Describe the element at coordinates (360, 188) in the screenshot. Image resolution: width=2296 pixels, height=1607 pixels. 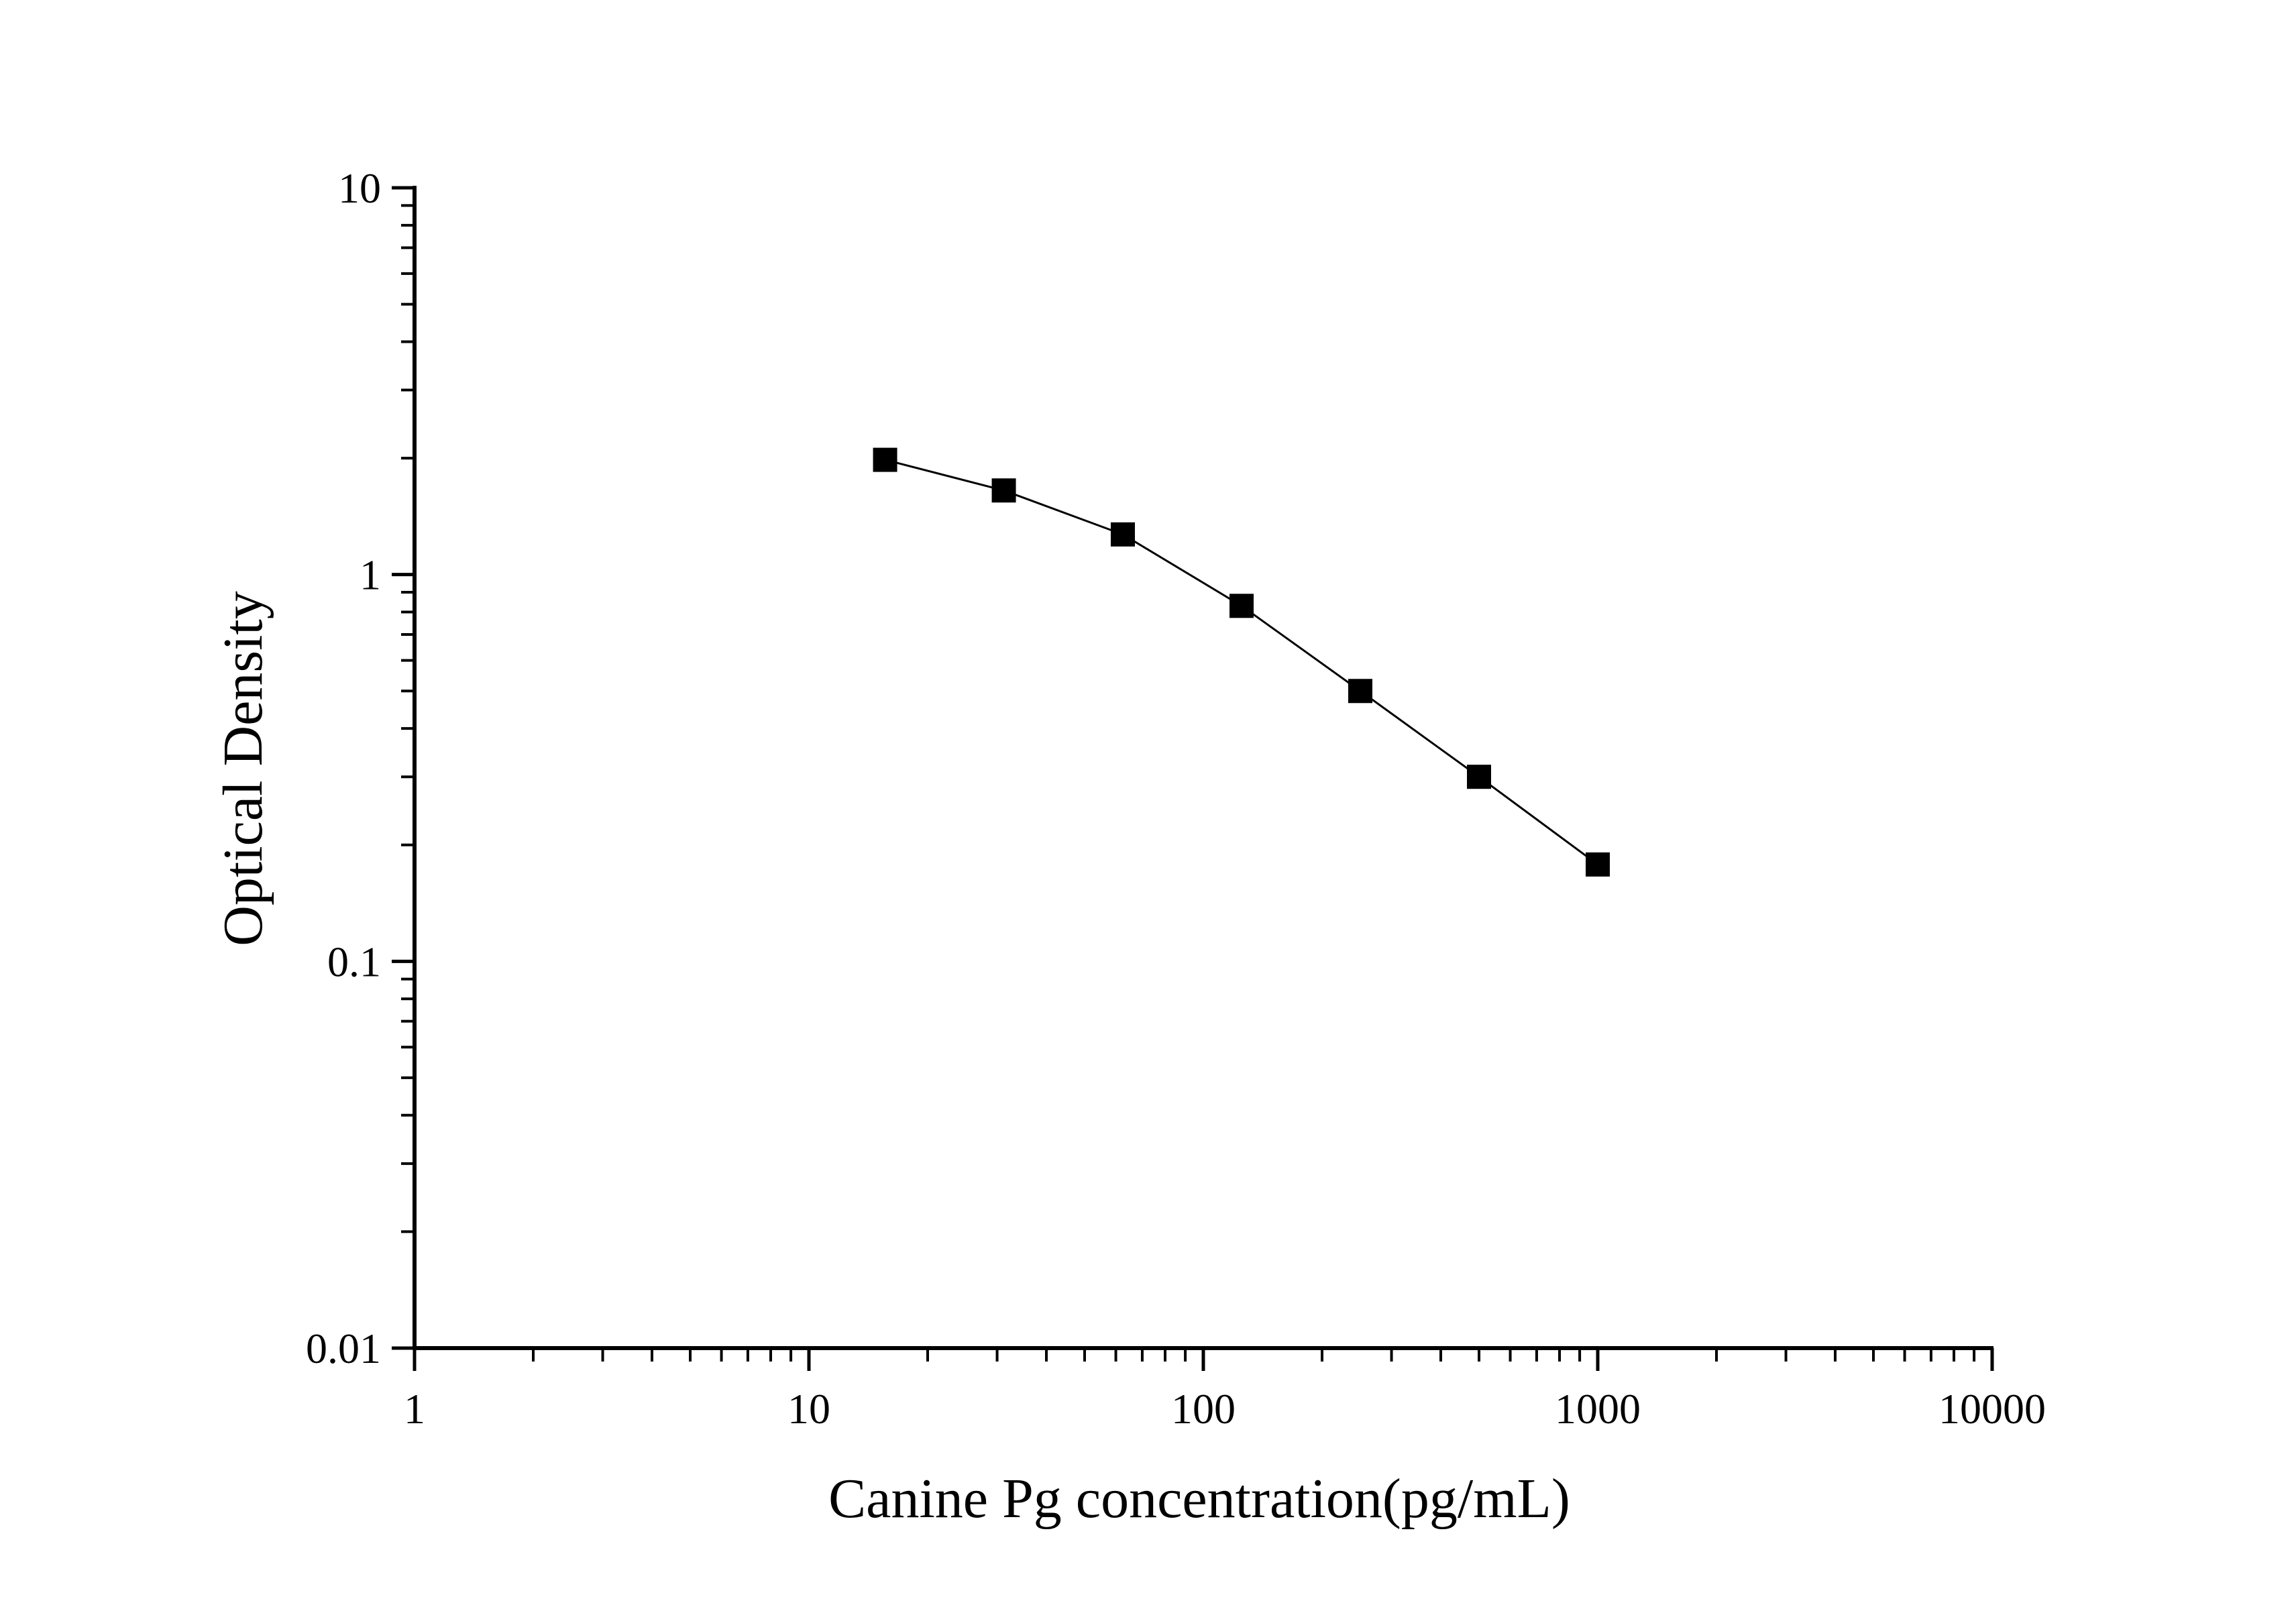
I see `y-tick-label: 10` at that location.